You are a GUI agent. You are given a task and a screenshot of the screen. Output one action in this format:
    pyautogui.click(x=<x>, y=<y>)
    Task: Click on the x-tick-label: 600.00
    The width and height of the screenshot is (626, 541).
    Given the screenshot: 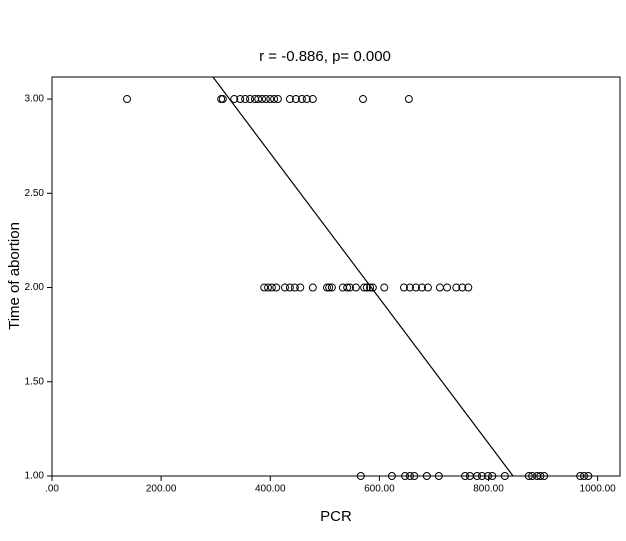 What is the action you would take?
    pyautogui.click(x=379, y=489)
    